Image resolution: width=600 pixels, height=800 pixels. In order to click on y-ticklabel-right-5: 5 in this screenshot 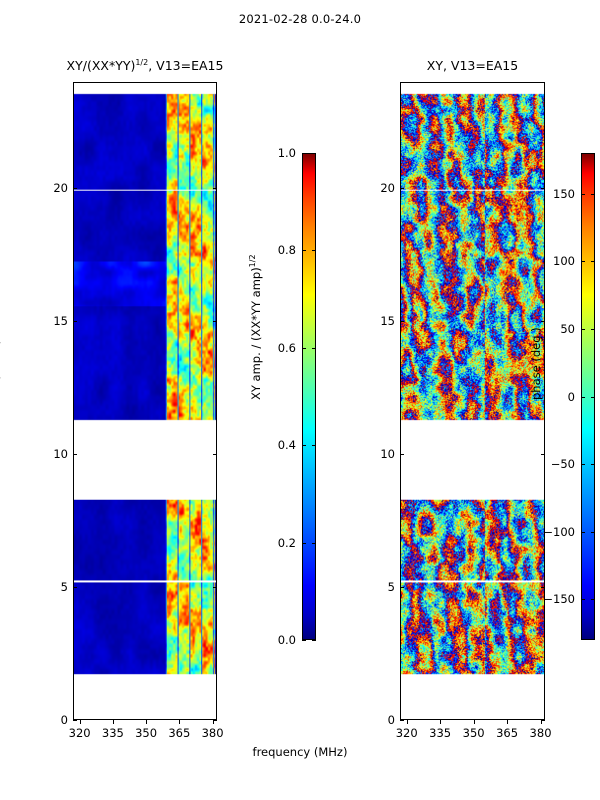, I will do `click(391, 587)`.